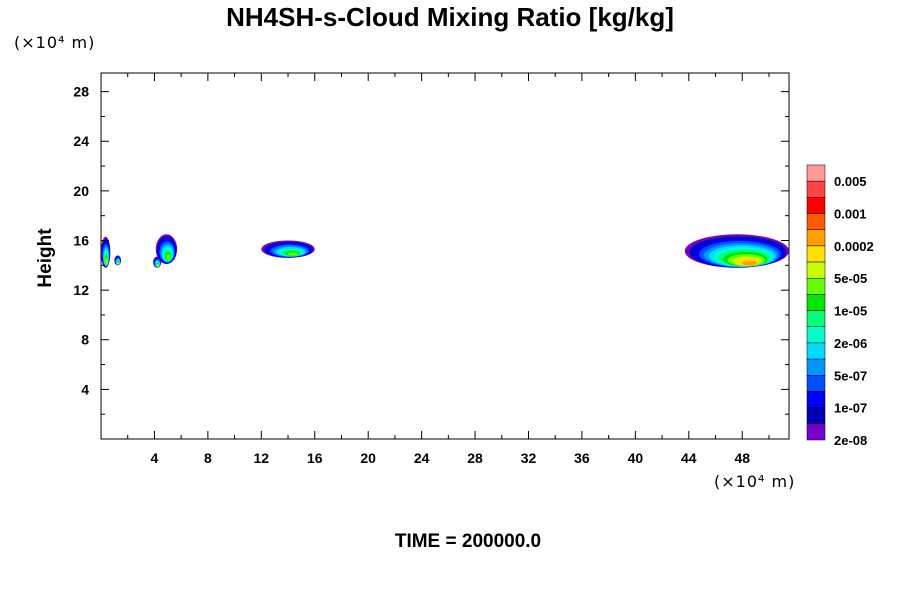 Image resolution: width=900 pixels, height=600 pixels. I want to click on colorbar-label: 0.0002, so click(854, 246).